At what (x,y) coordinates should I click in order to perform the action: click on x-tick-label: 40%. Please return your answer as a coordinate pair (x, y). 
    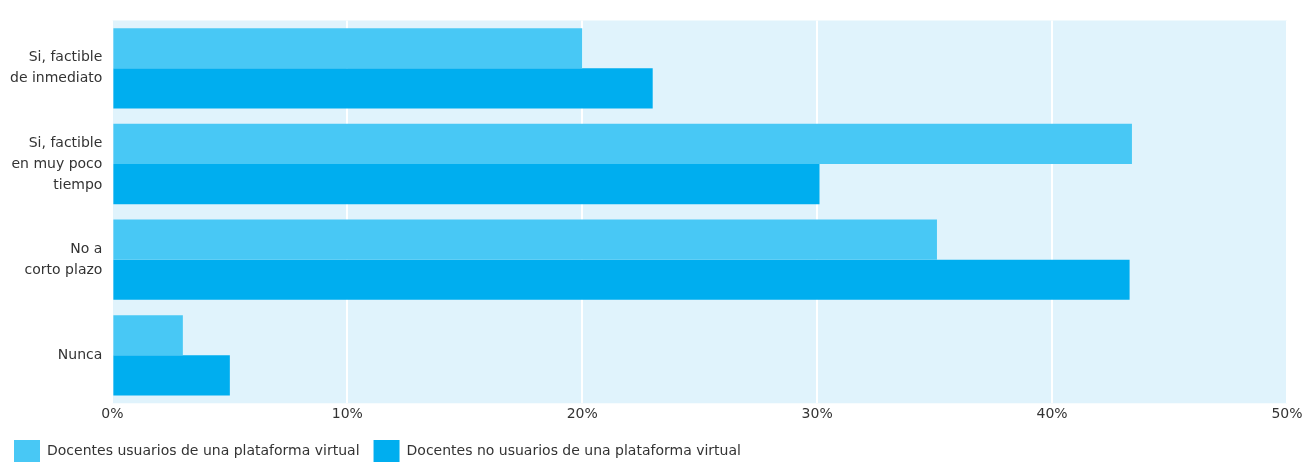
    Looking at the image, I should click on (1052, 413).